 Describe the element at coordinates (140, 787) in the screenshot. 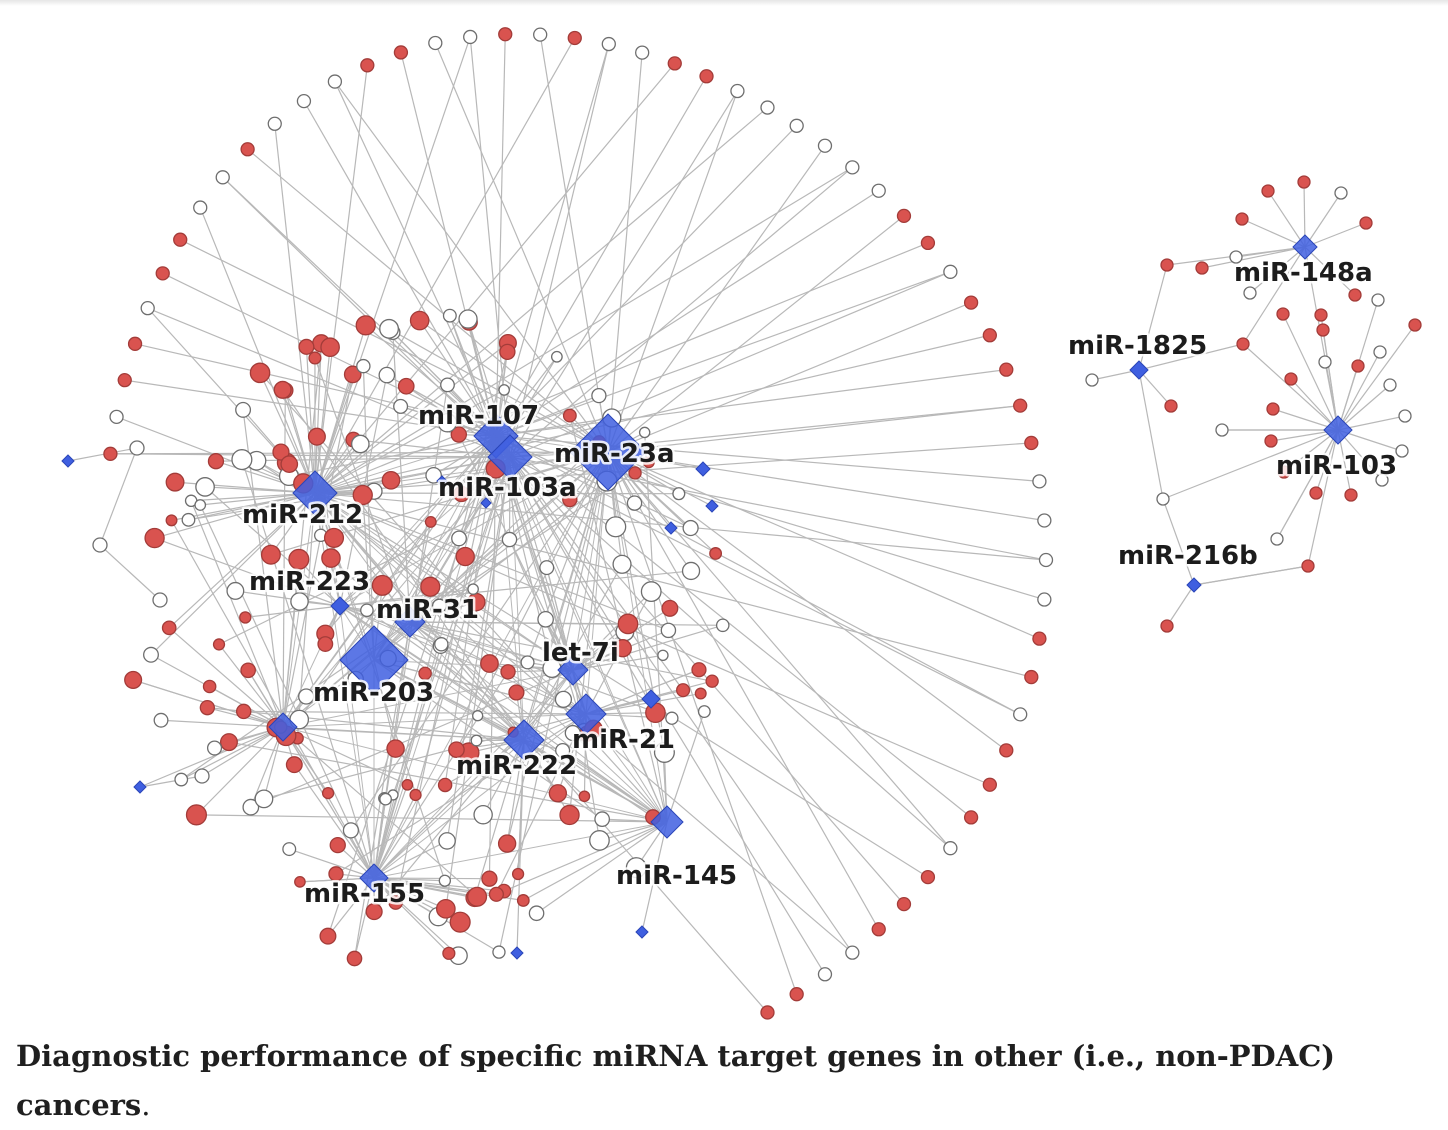

I see `mirna-node-s2` at that location.